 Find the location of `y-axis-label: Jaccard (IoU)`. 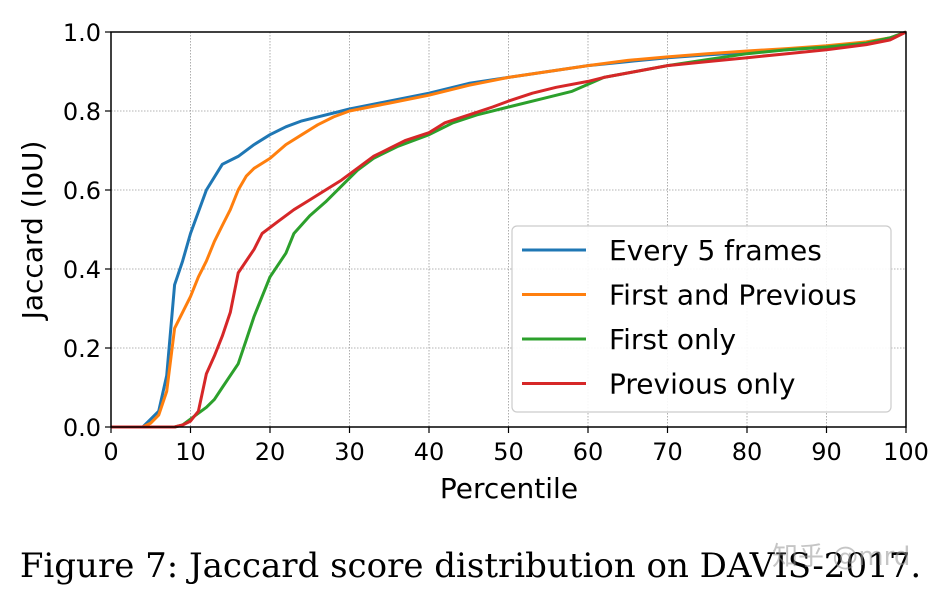

y-axis-label: Jaccard (IoU) is located at coordinates (32, 231).